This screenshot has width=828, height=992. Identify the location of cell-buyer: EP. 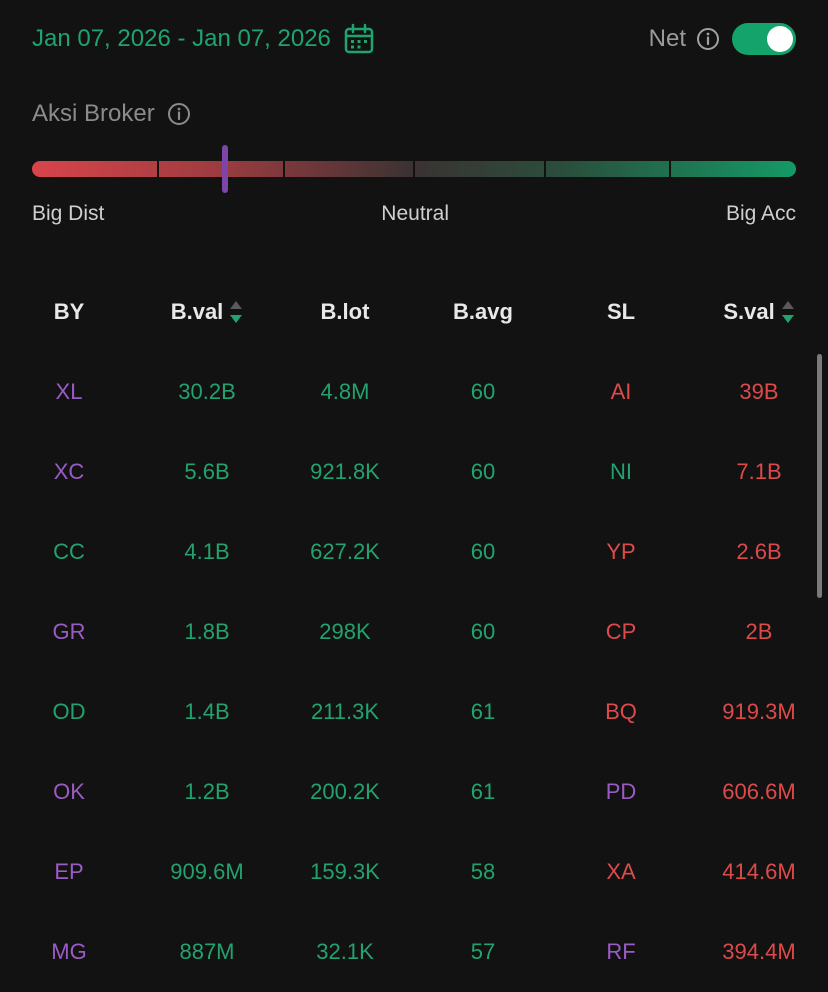
(69, 871).